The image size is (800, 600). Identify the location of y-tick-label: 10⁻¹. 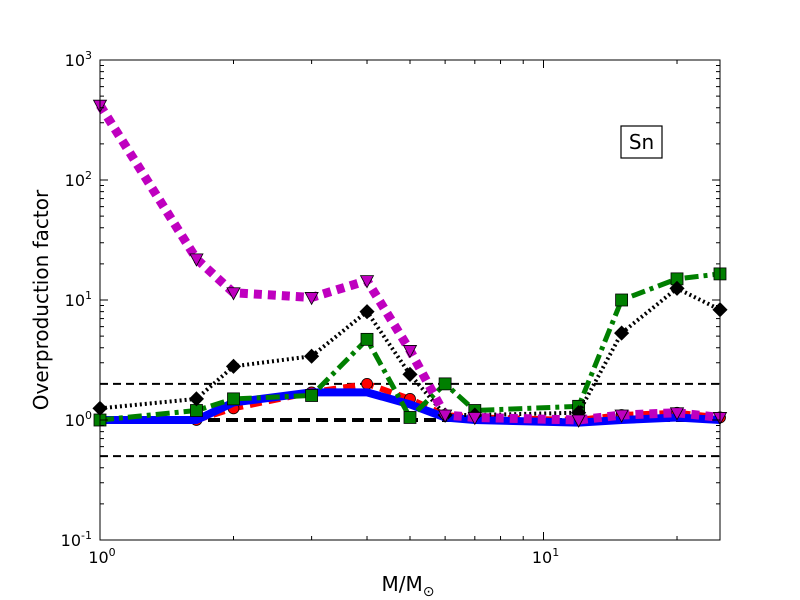
(76, 539).